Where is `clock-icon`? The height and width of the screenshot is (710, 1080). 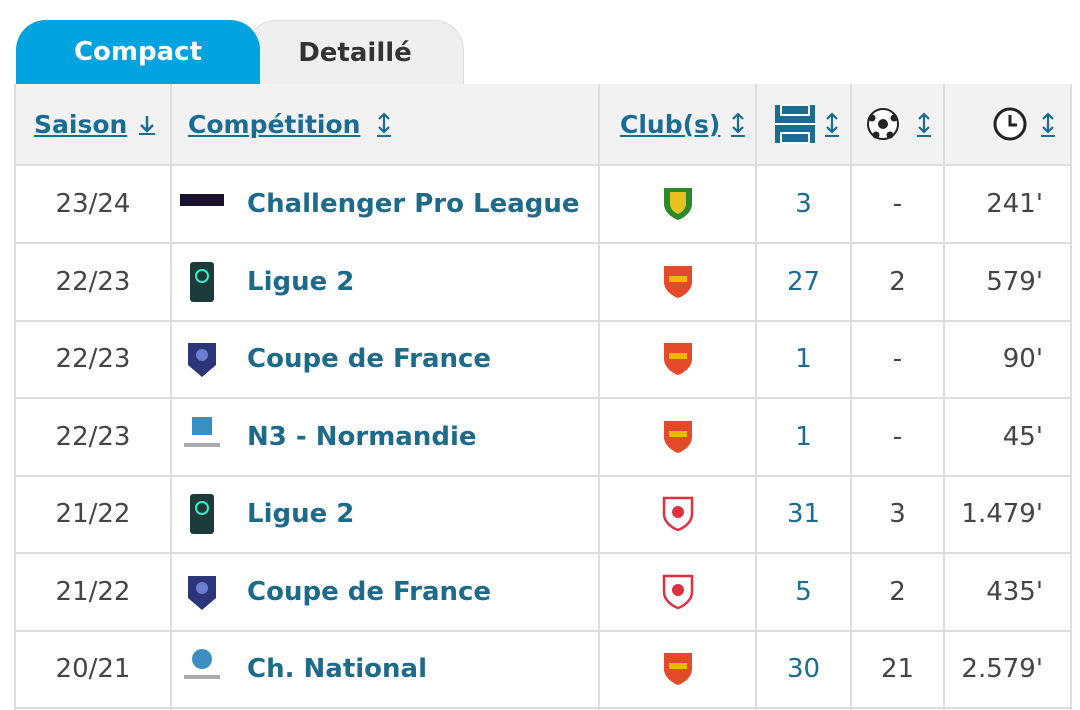
clock-icon is located at coordinates (1010, 124).